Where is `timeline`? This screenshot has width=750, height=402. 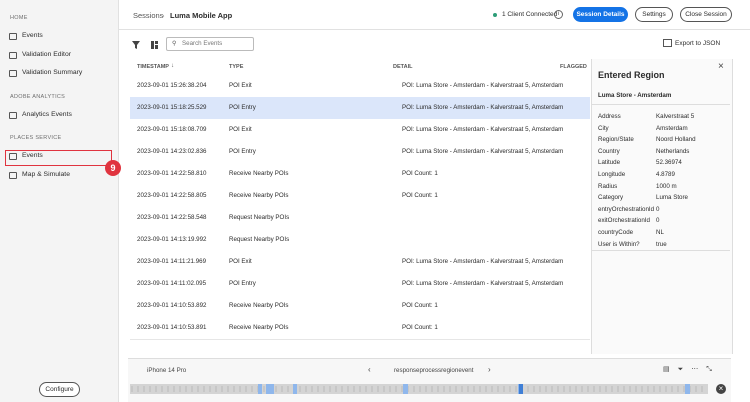 timeline is located at coordinates (420, 389).